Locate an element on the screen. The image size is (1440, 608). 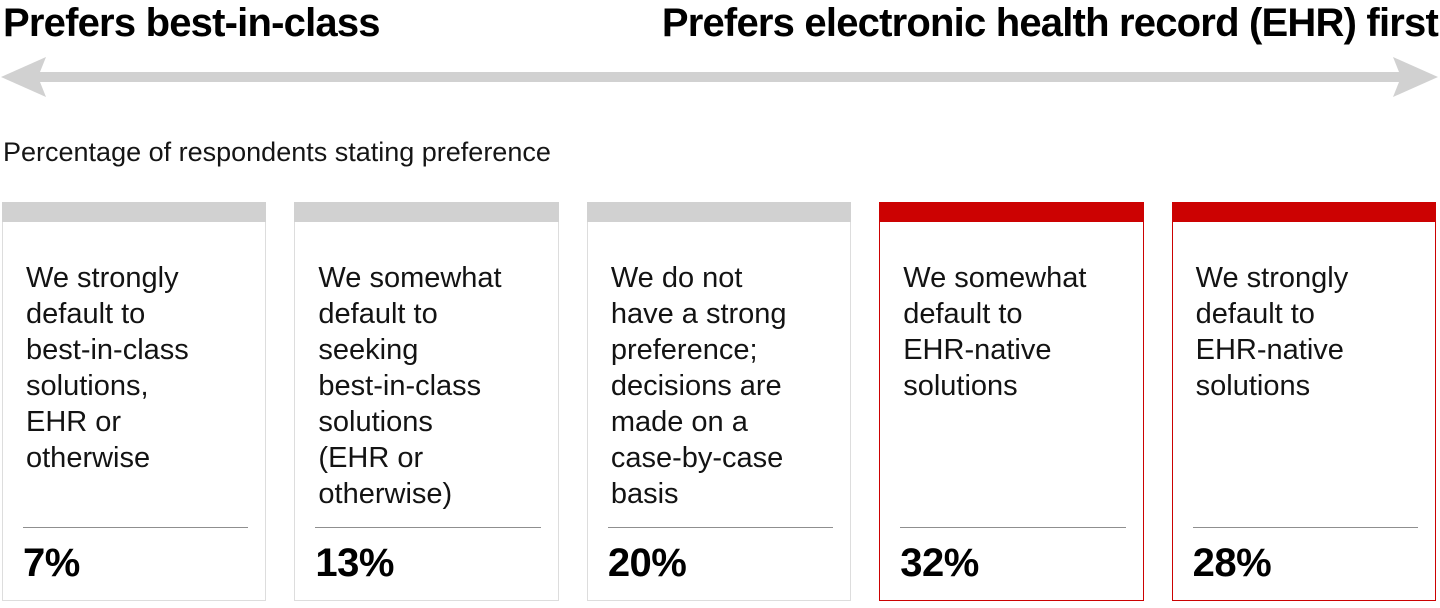
card-percentage: 28% is located at coordinates (1232, 563).